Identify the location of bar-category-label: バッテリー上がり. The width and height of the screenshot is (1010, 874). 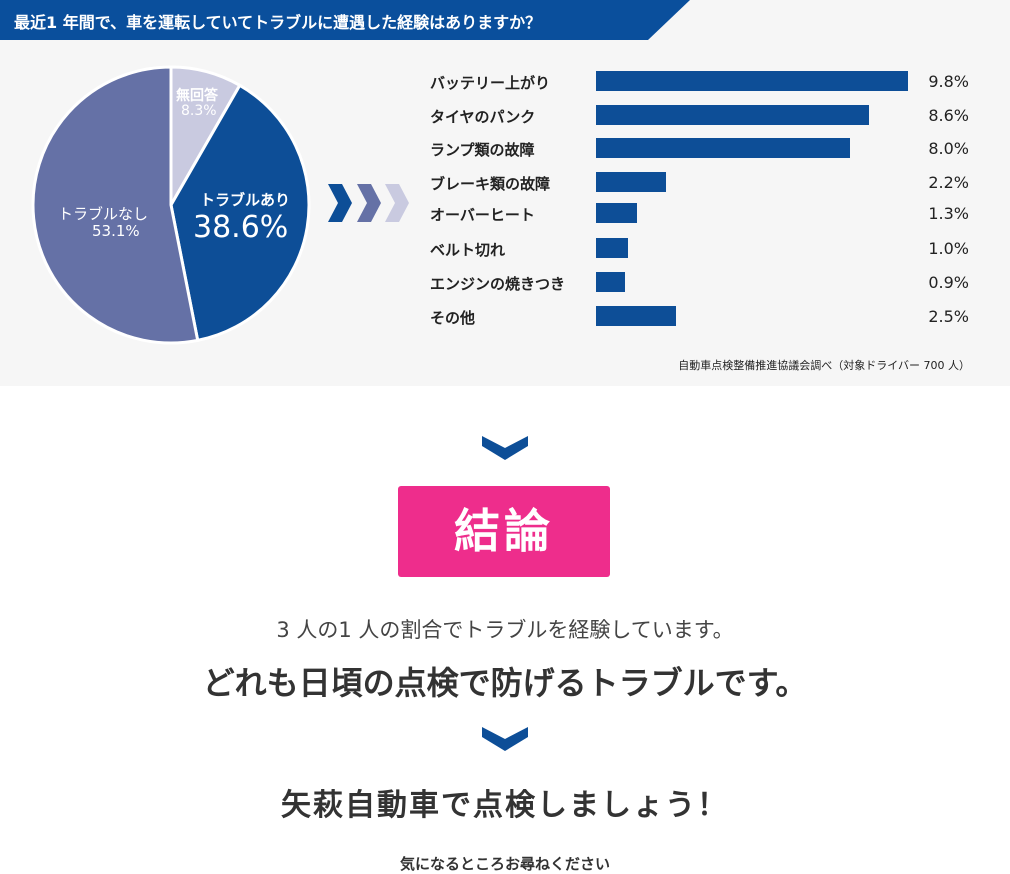
(490, 83).